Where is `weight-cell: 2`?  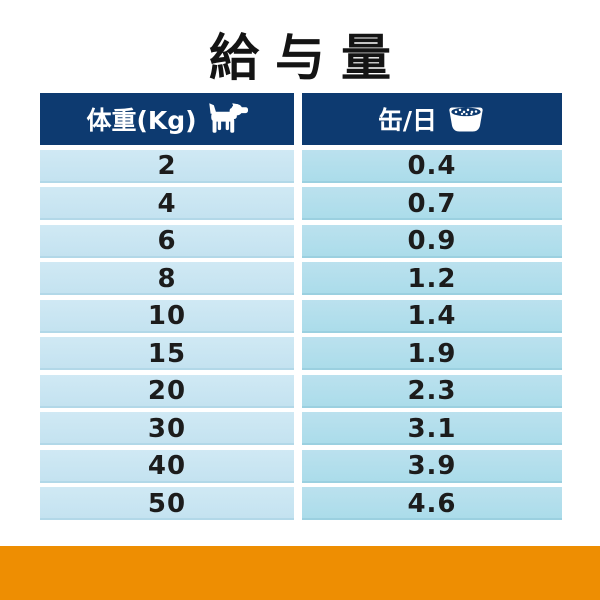 weight-cell: 2 is located at coordinates (167, 166).